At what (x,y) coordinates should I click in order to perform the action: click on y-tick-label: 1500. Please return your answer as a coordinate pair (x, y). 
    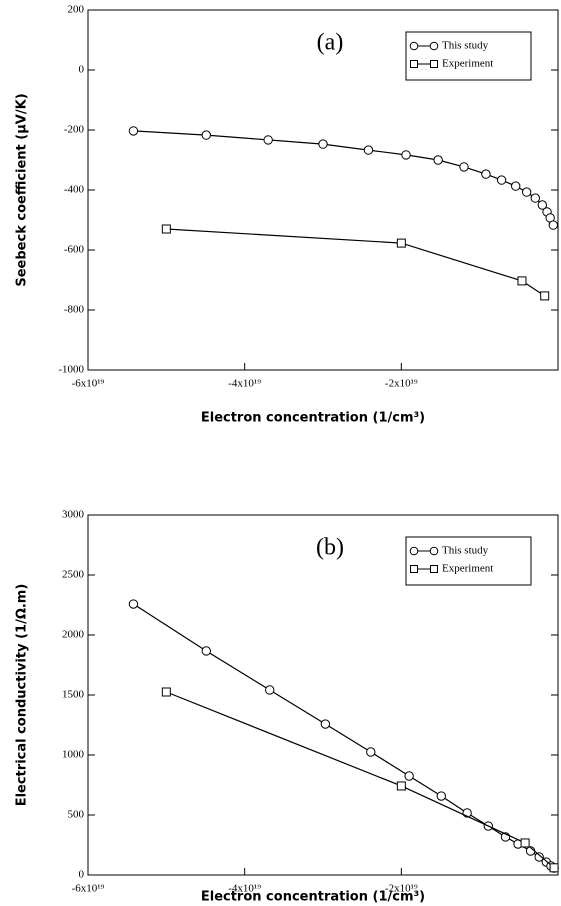
    Looking at the image, I should click on (73, 695).